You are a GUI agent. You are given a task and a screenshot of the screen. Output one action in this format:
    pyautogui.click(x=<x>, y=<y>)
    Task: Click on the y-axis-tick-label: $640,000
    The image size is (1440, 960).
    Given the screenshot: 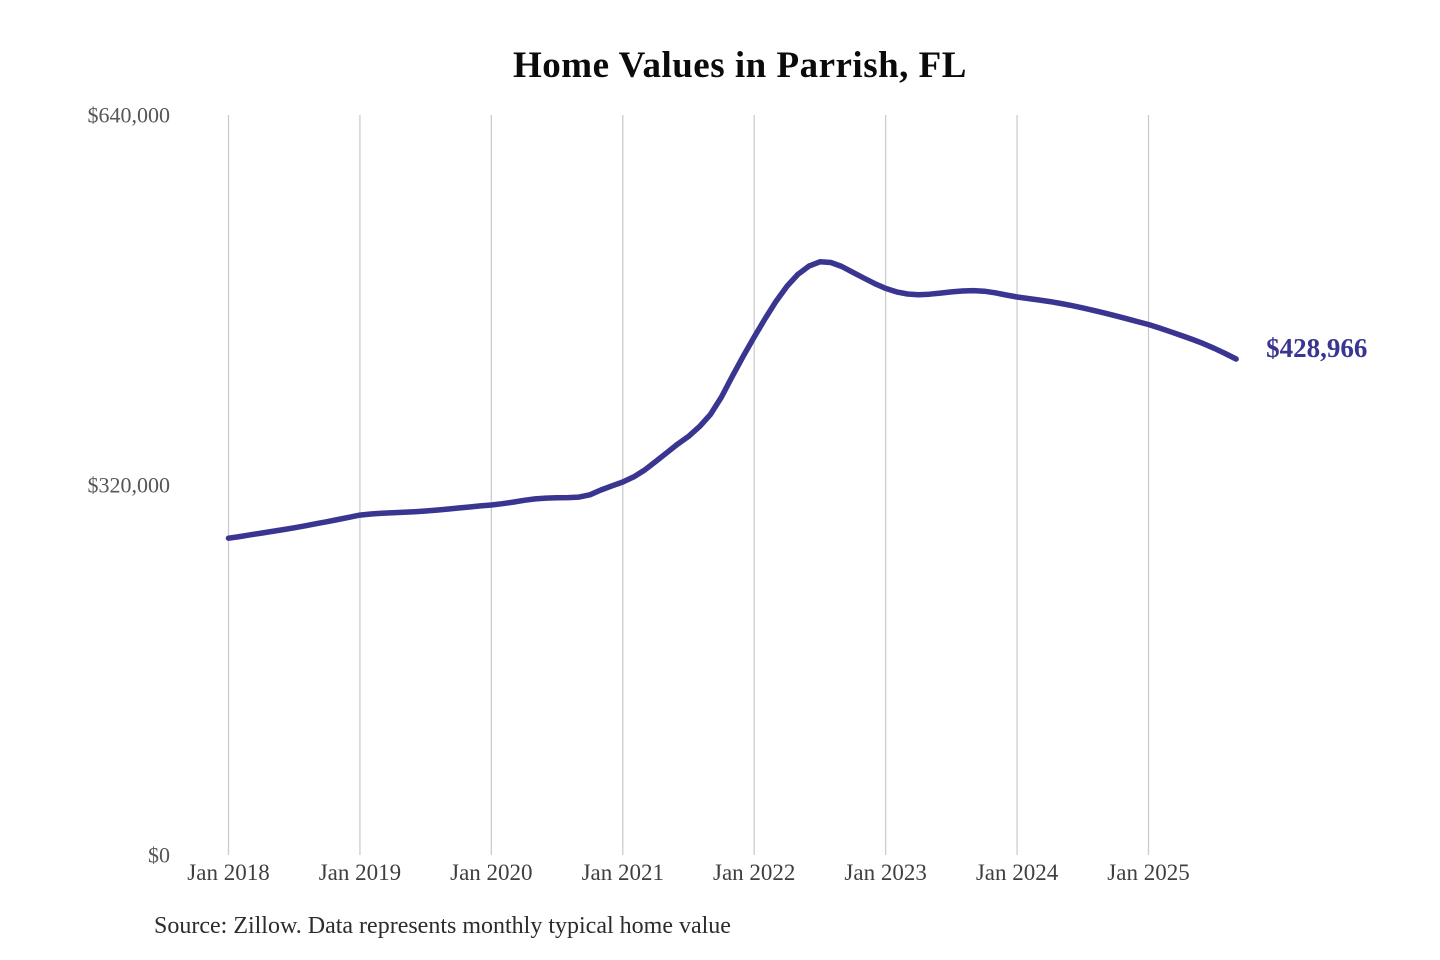 What is the action you would take?
    pyautogui.click(x=129, y=115)
    